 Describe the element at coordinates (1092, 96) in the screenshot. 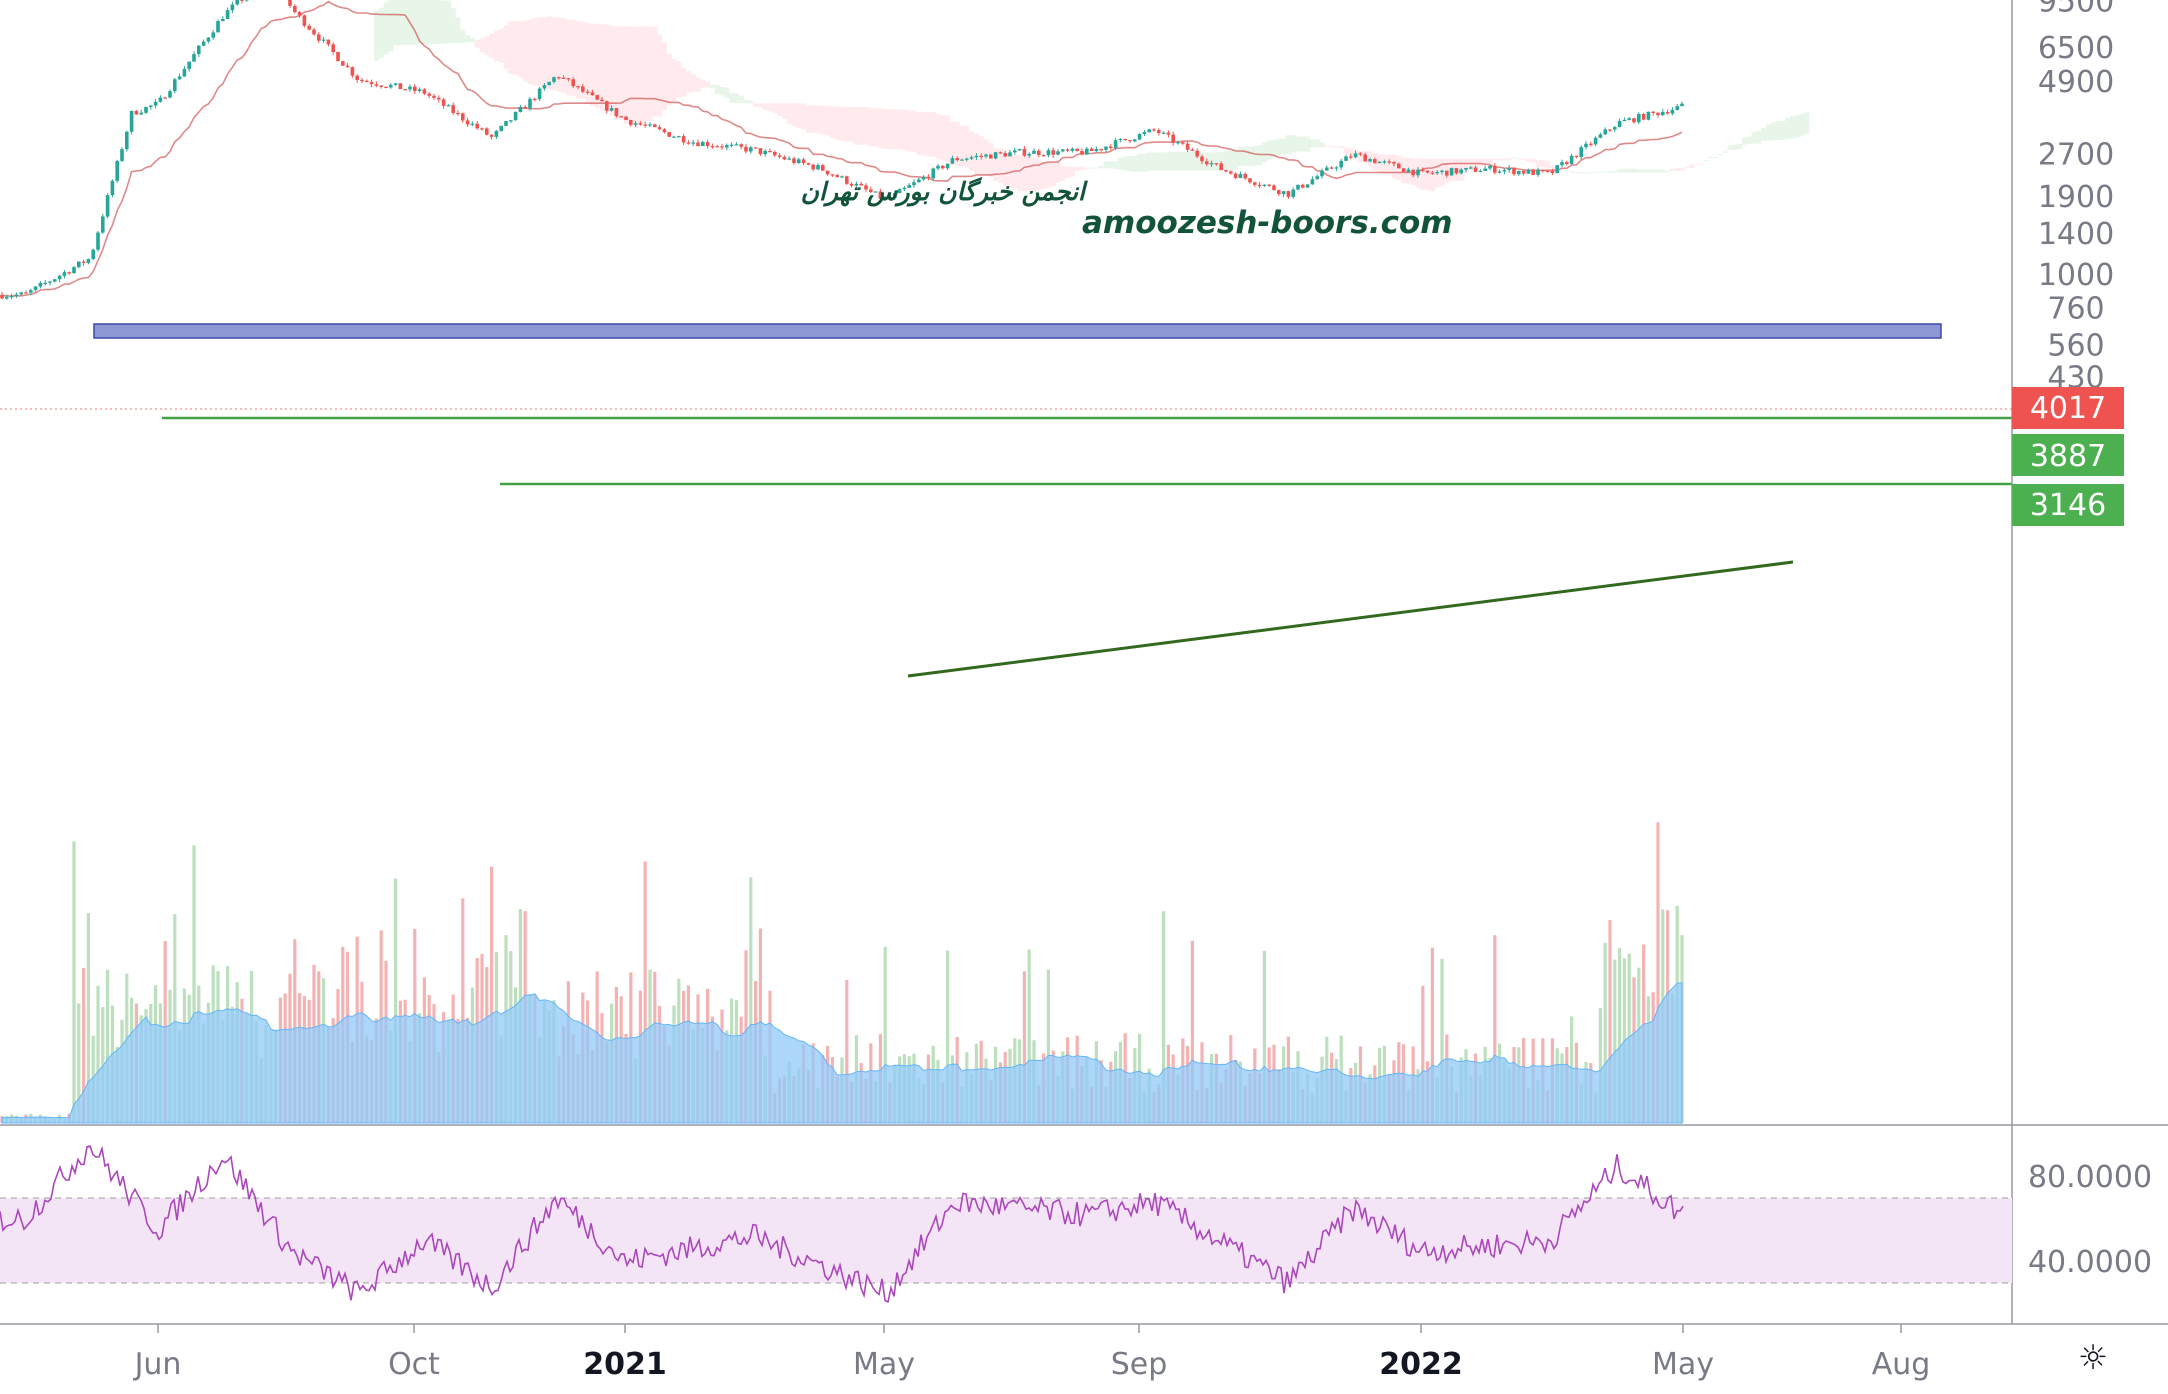

I see `ichimoku-cloud` at that location.